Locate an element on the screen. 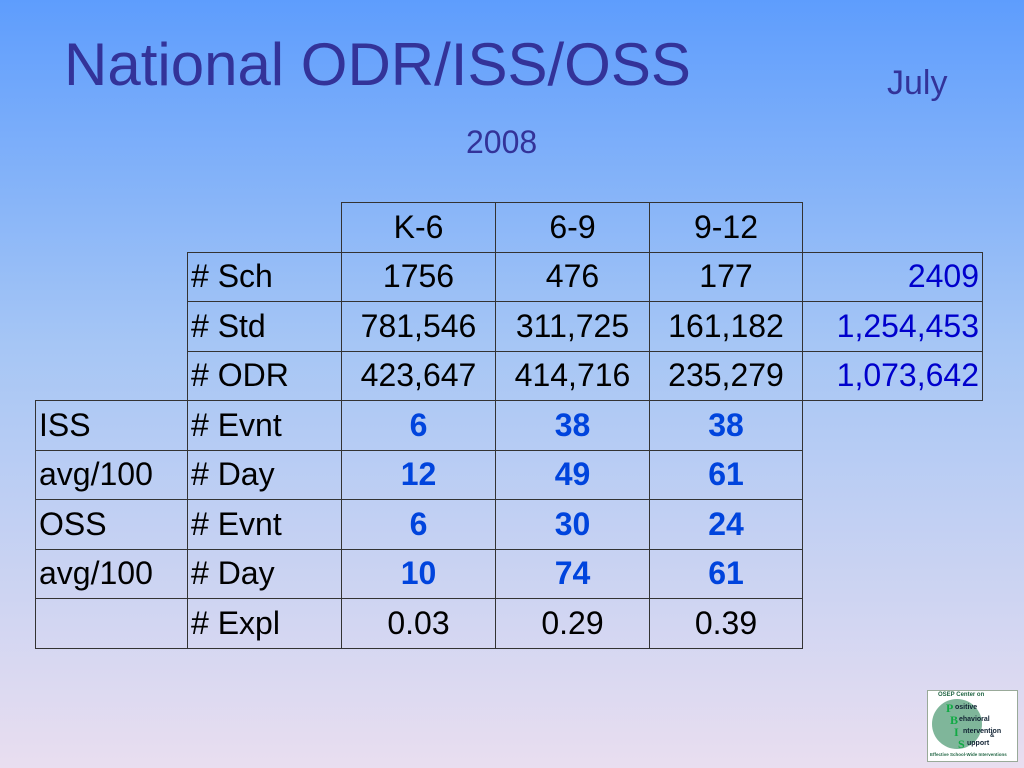  column-header: 6-9 is located at coordinates (572, 227).